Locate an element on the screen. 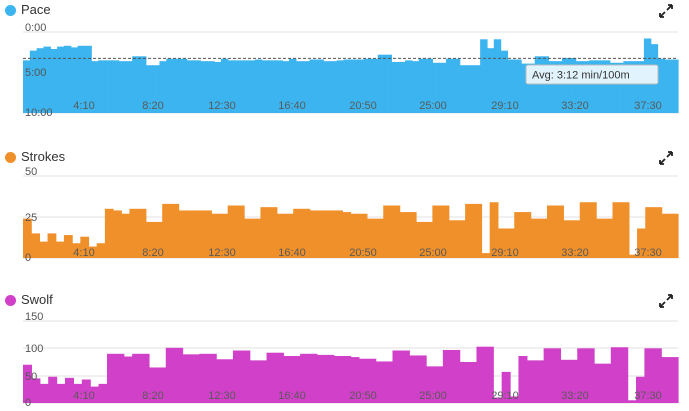  y-tick-label: 50 is located at coordinates (31, 172).